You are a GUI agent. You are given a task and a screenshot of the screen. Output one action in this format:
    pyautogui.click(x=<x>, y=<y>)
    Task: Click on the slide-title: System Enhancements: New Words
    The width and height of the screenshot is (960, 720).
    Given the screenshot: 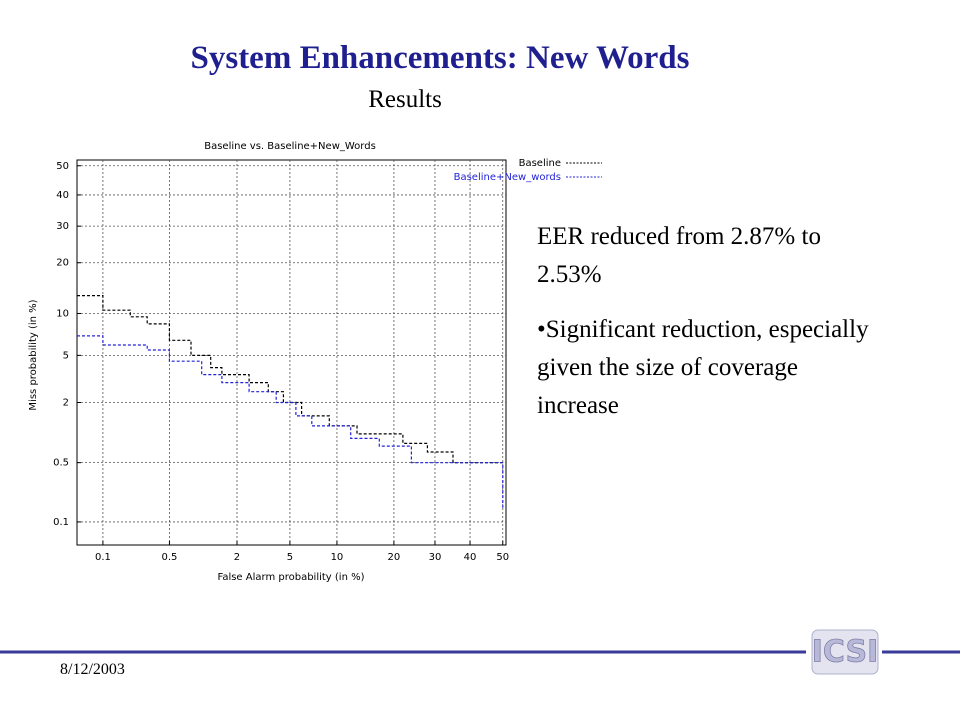 What is the action you would take?
    pyautogui.click(x=440, y=58)
    